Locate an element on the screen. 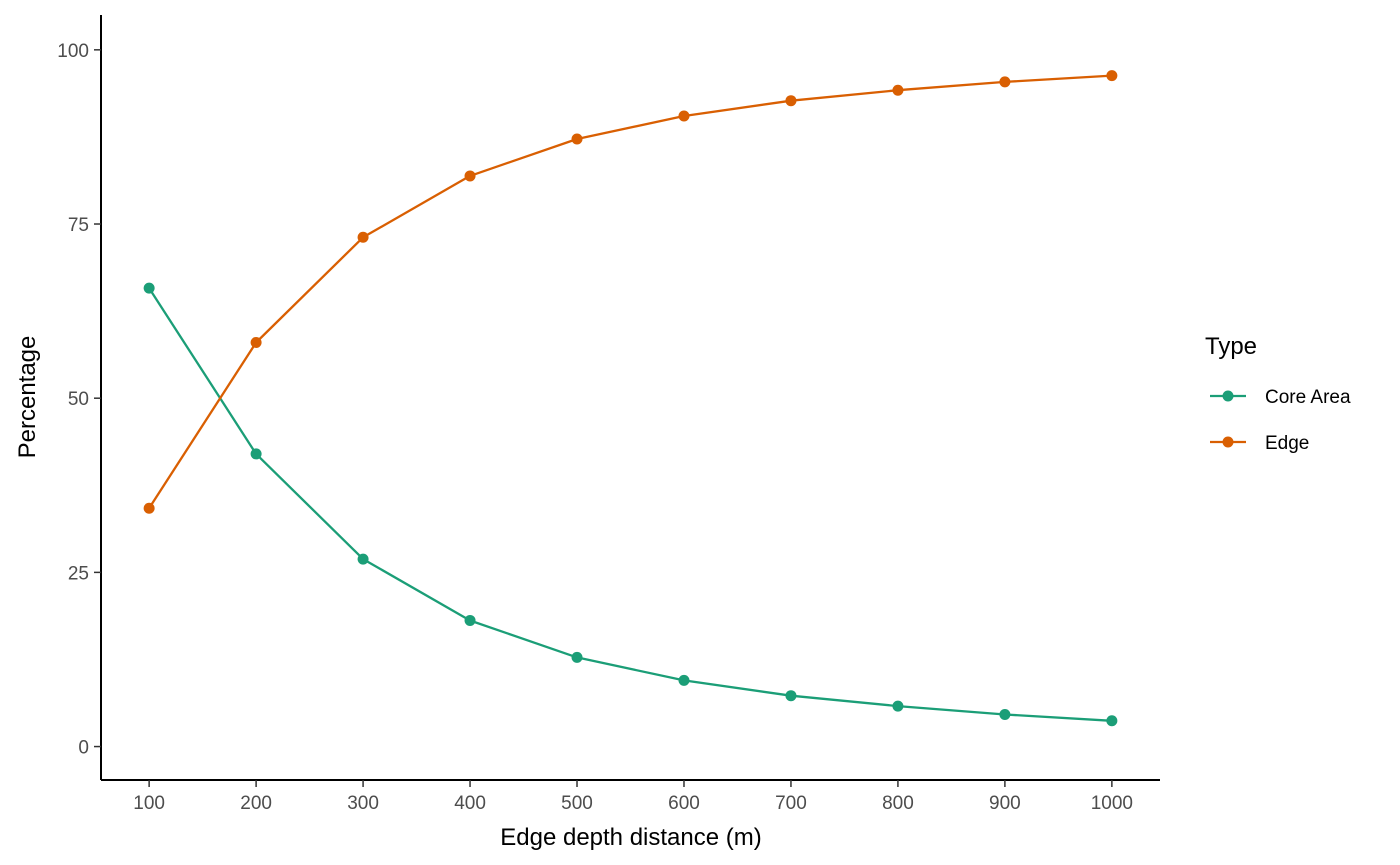 The image size is (1400, 865). x-tick-label: 700 is located at coordinates (791, 803).